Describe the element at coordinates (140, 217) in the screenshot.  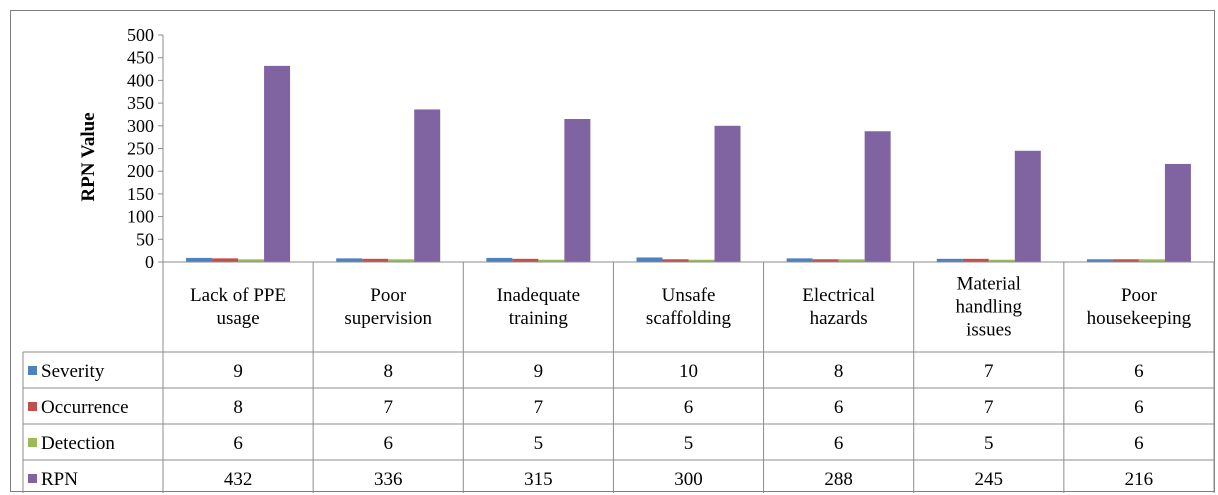
I see `y-tick-label: 100` at that location.